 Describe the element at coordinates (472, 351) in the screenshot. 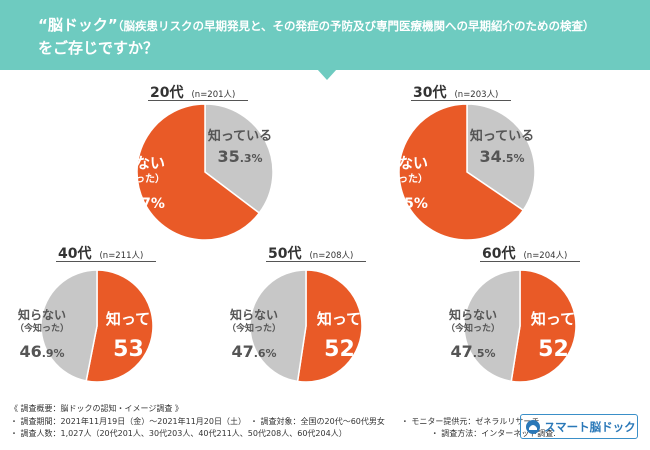

I see `unknown-percent: 47.5%` at that location.